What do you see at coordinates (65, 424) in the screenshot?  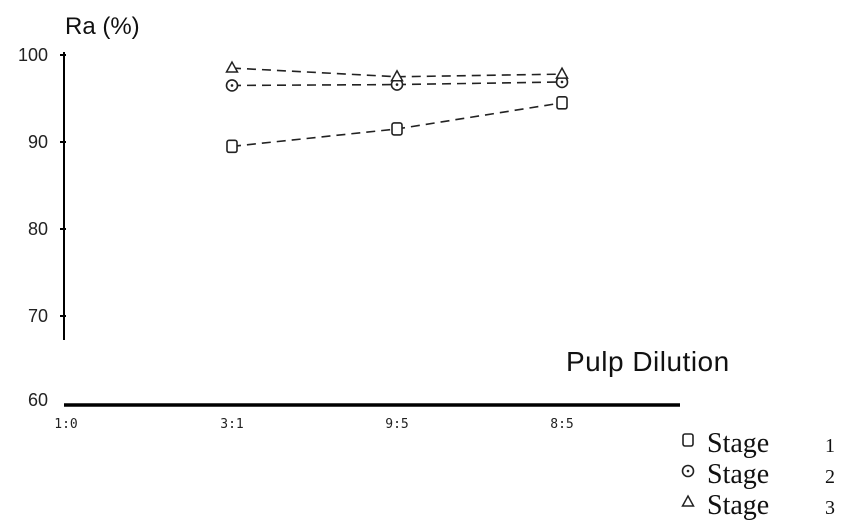 I see `x-tick-label: 1:0` at bounding box center [65, 424].